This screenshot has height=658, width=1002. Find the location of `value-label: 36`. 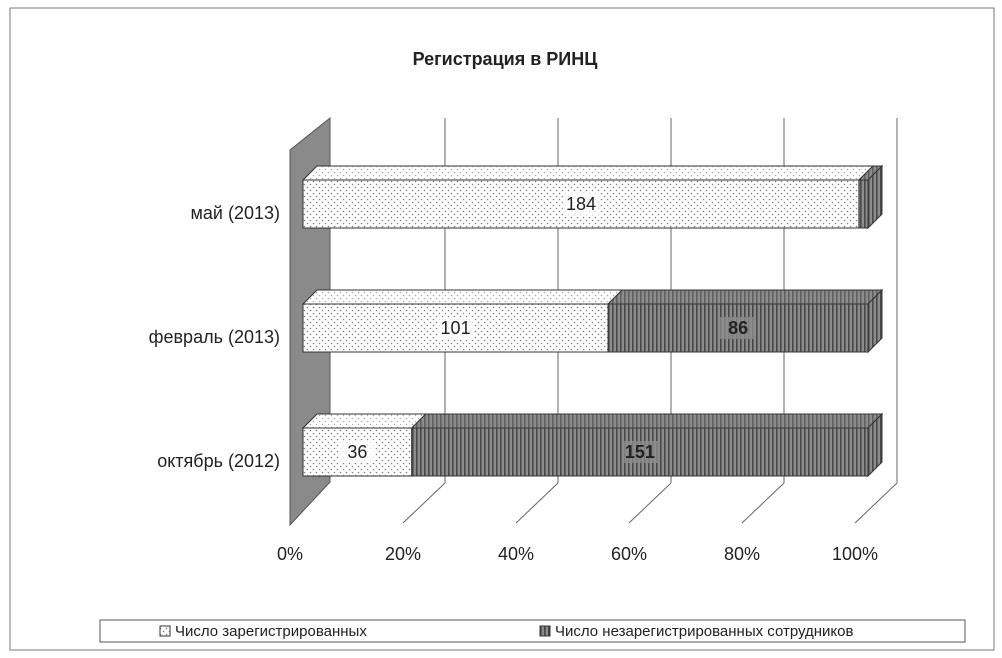

value-label: 36 is located at coordinates (357, 452).